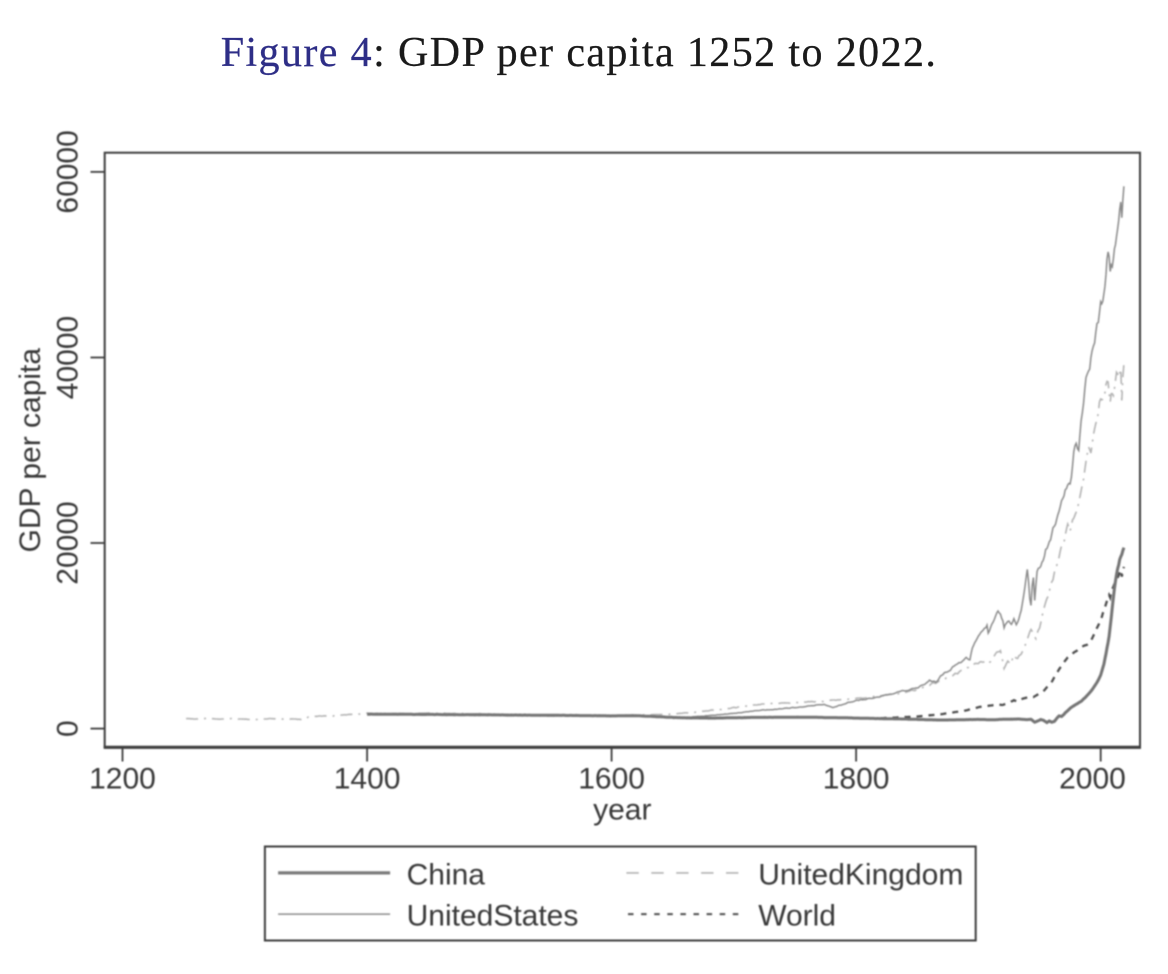 The image size is (1168, 974). What do you see at coordinates (860, 874) in the screenshot?
I see `svg-text: UnitedKingdom` at bounding box center [860, 874].